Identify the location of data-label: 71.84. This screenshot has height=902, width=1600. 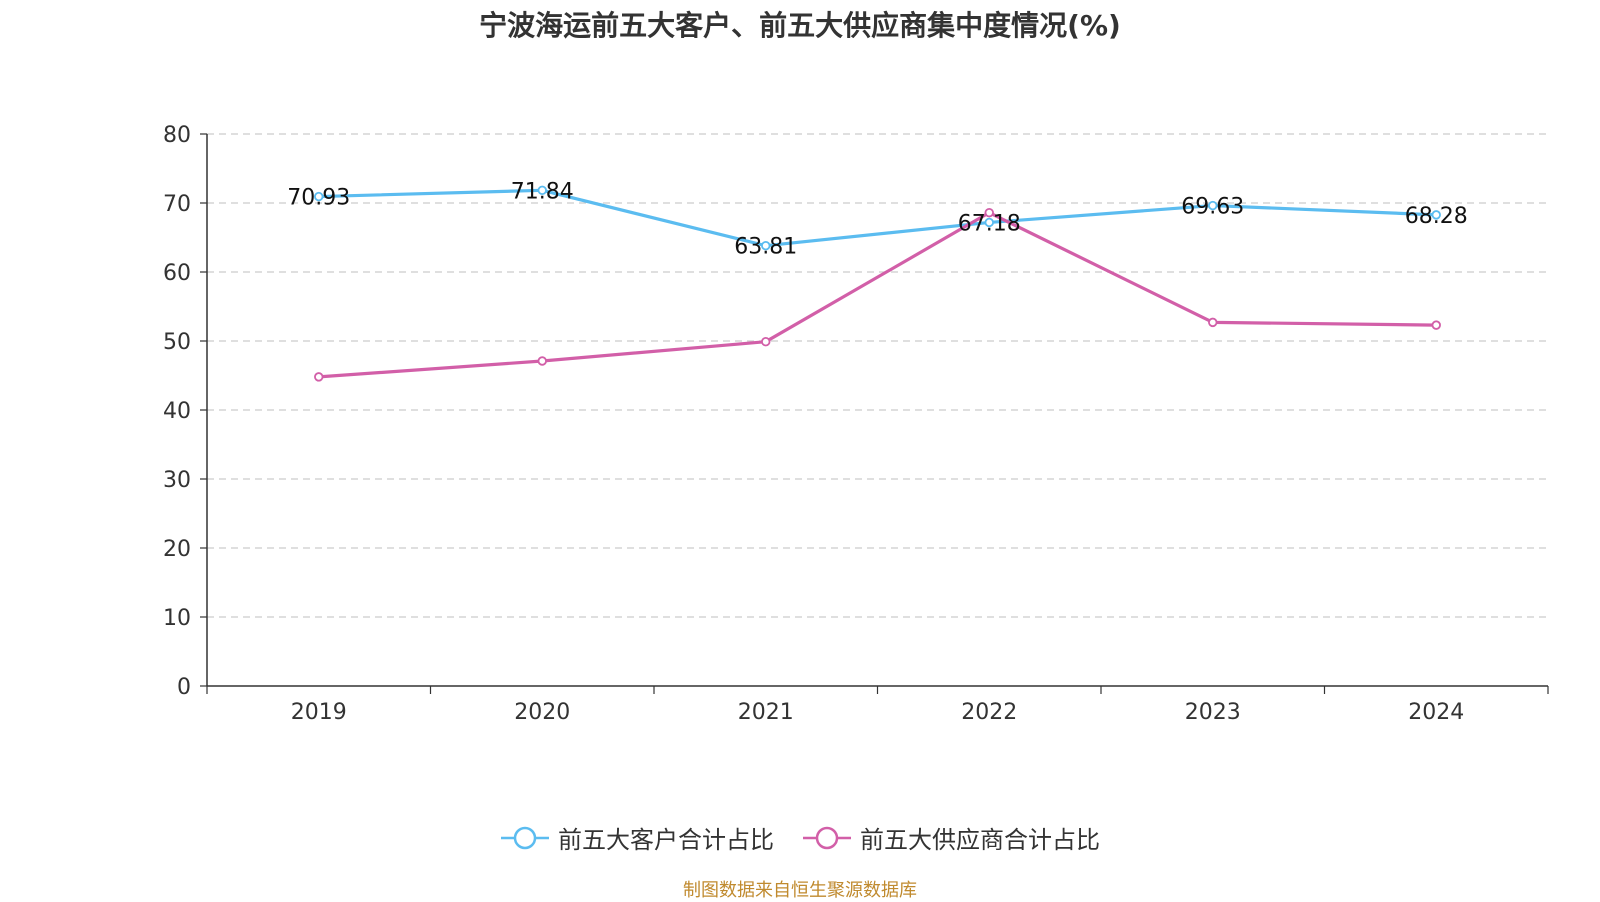
(542, 191).